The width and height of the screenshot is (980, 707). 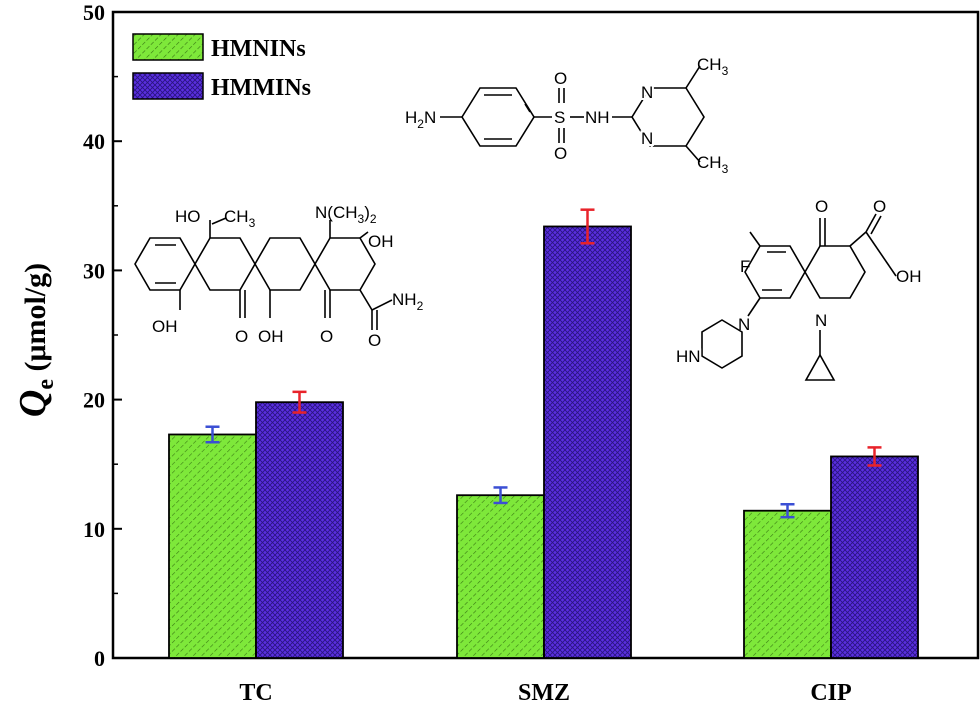 I want to click on bar-tc-hmmins, so click(x=299, y=530).